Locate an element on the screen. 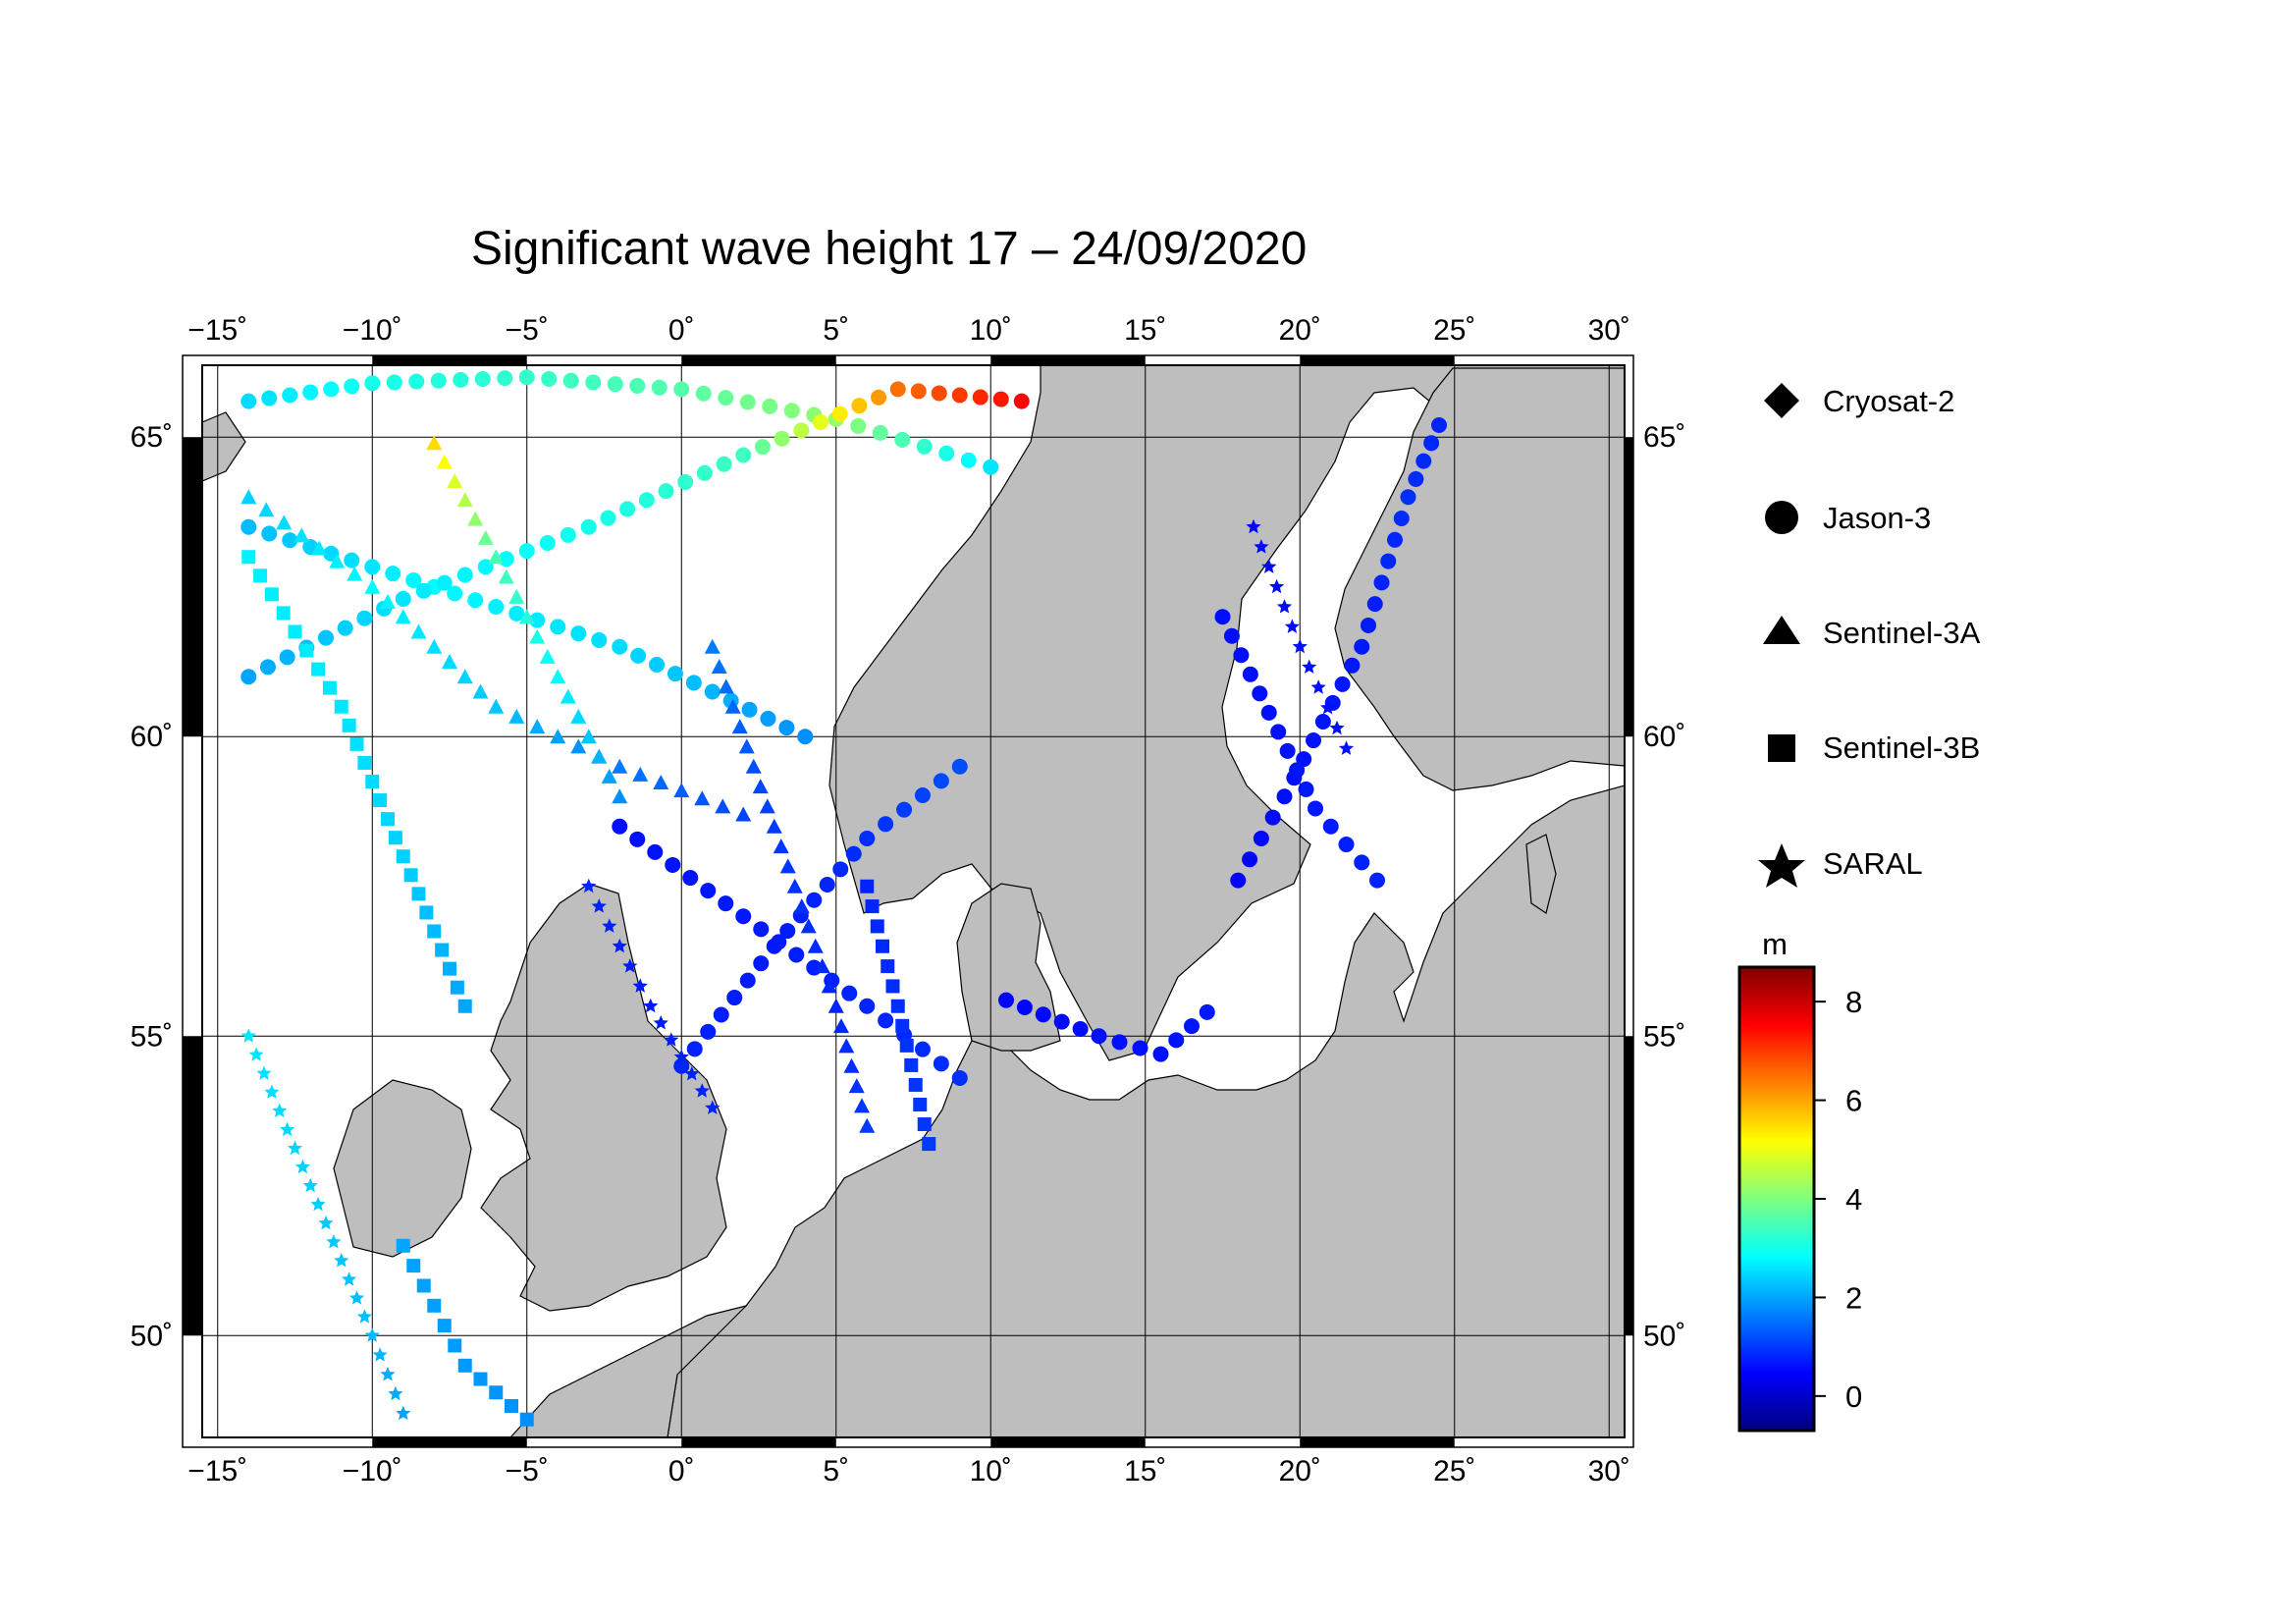 The image size is (2296, 1623). colorbar: m 0 2 4 6 8 is located at coordinates (1800, 1180).